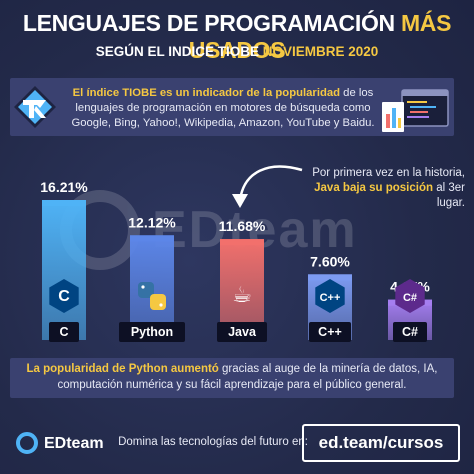 The image size is (474, 474). Describe the element at coordinates (320, 51) in the screenshot. I see `subtitle-accent: NOVIEMBRE 2020` at that location.